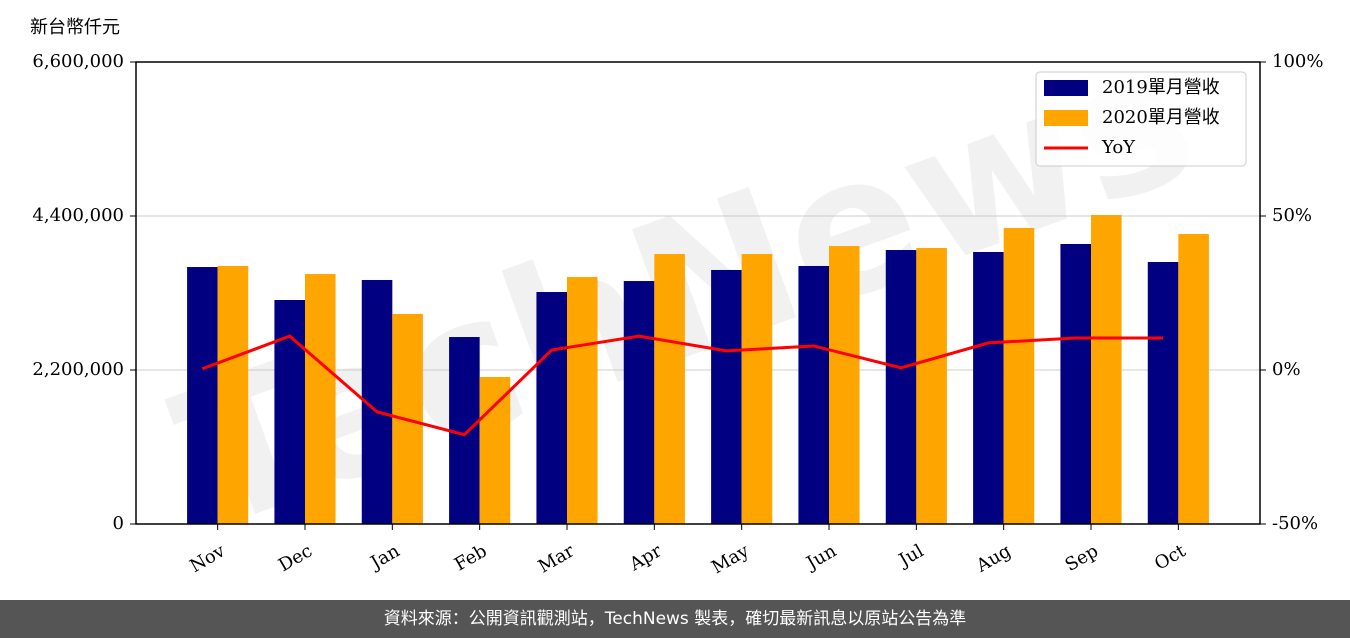  I want to click on x-tick-label: Apr, so click(645, 557).